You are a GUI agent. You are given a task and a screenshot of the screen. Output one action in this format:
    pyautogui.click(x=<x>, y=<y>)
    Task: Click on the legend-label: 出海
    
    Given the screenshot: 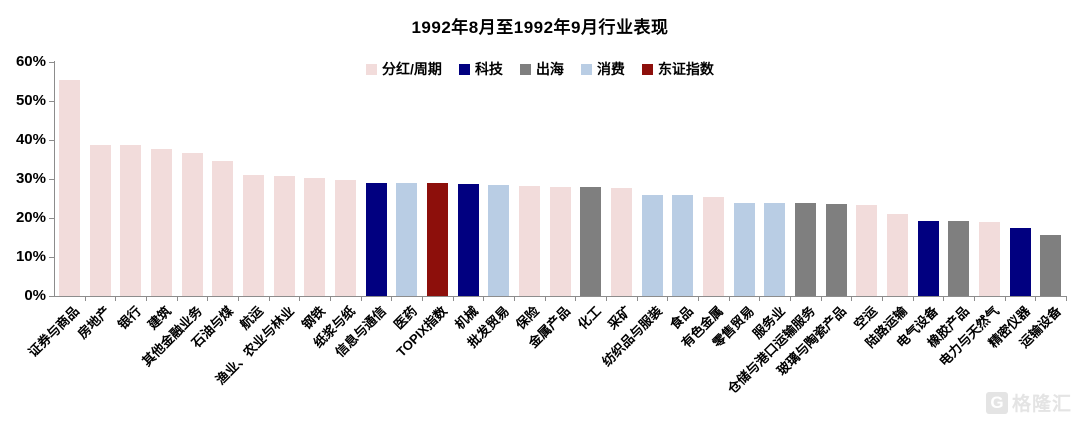 What is the action you would take?
    pyautogui.click(x=549, y=69)
    